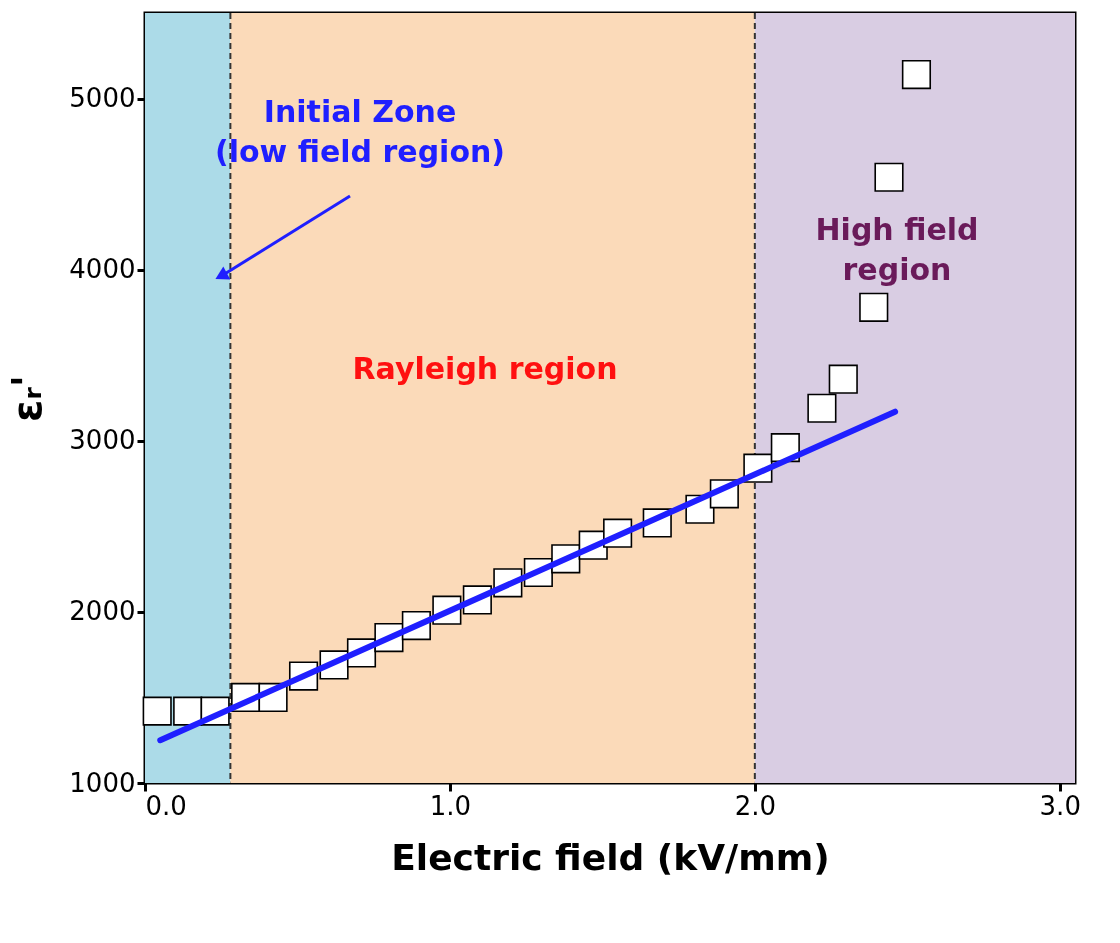 This screenshot has width=1120, height=943. Describe the element at coordinates (102, 440) in the screenshot. I see `y-tick-label: 3000` at that location.